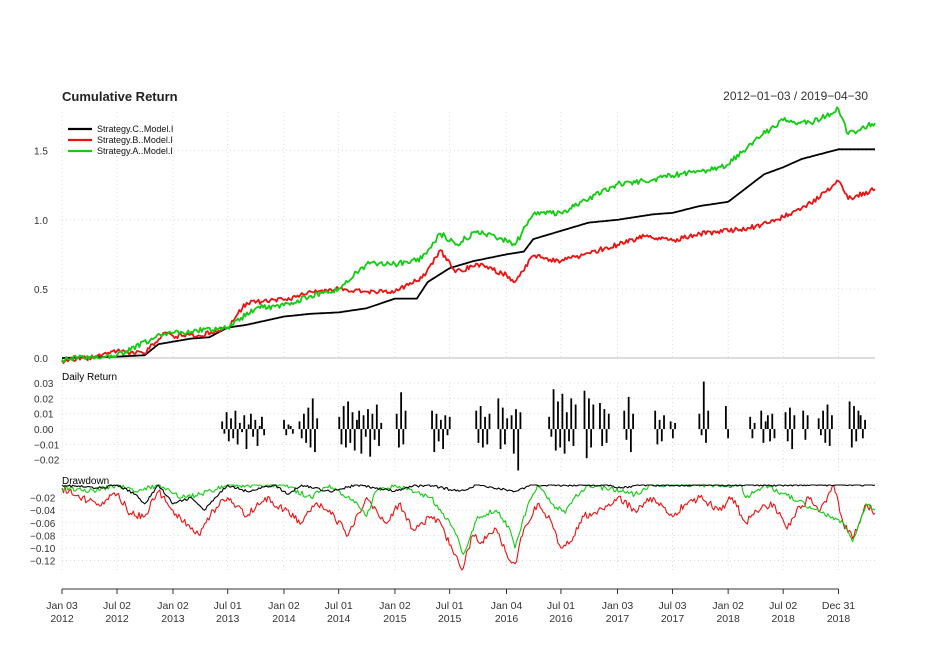 The width and height of the screenshot is (935, 661). I want to click on daily-return-panel: Daily Return −0.02 −0.01 0.00 0.01 0.02 0.03, so click(450, 421).